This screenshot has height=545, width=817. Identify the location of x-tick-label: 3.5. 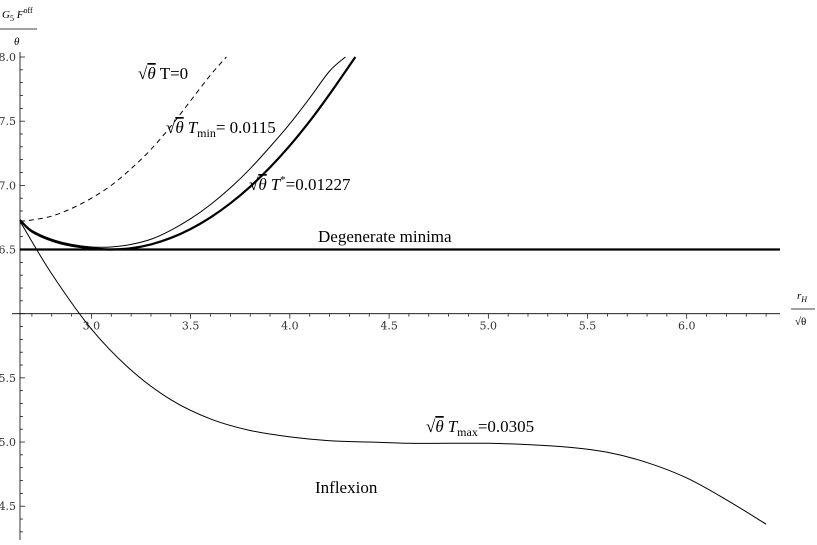
(191, 326).